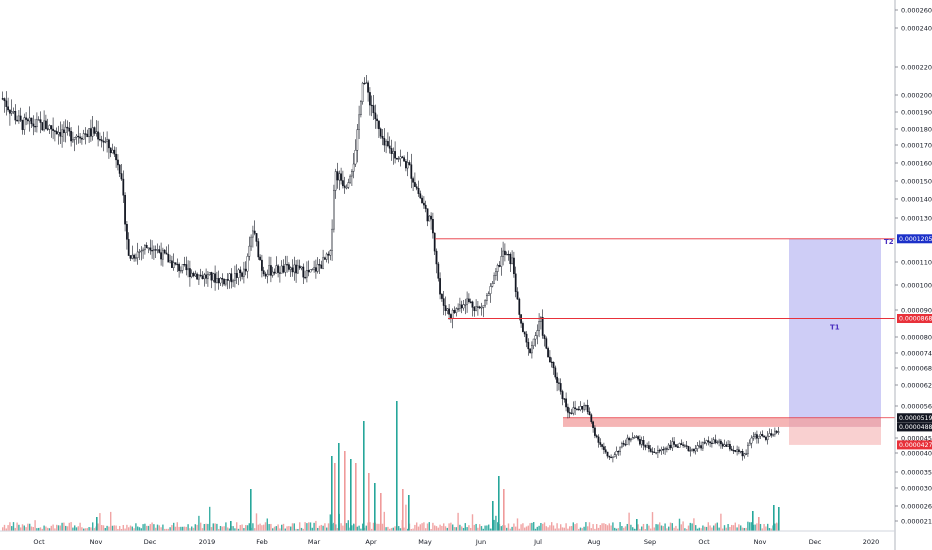 This screenshot has height=550, width=932. I want to click on price-label: 0.00003500, so click(916, 472).